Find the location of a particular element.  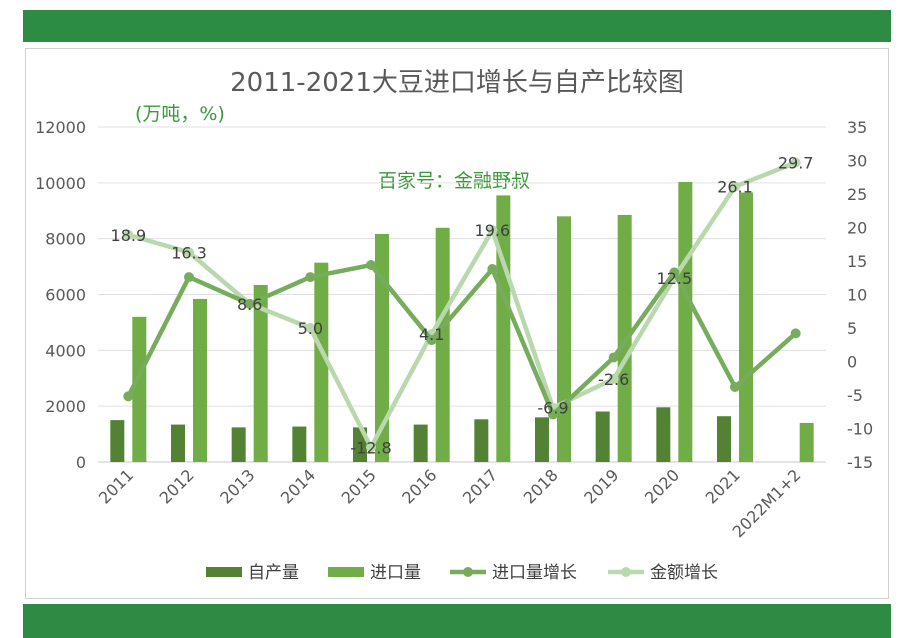

right-tick-label: -10 is located at coordinates (860, 429).